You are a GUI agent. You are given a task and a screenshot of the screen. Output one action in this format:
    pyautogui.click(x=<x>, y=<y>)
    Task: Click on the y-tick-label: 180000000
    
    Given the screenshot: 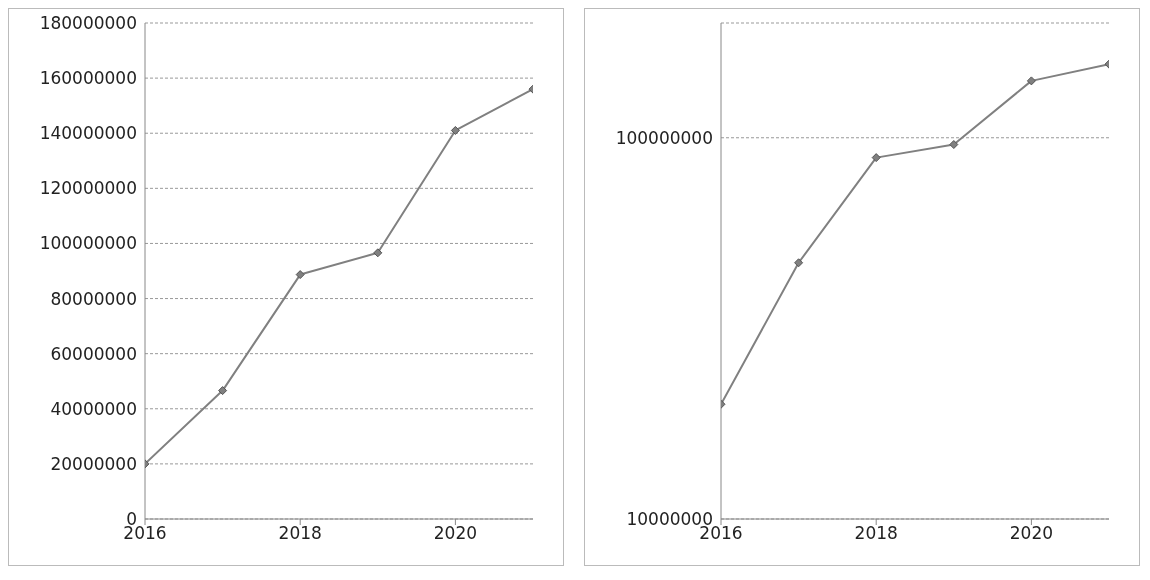 What is the action you would take?
    pyautogui.click(x=88, y=23)
    